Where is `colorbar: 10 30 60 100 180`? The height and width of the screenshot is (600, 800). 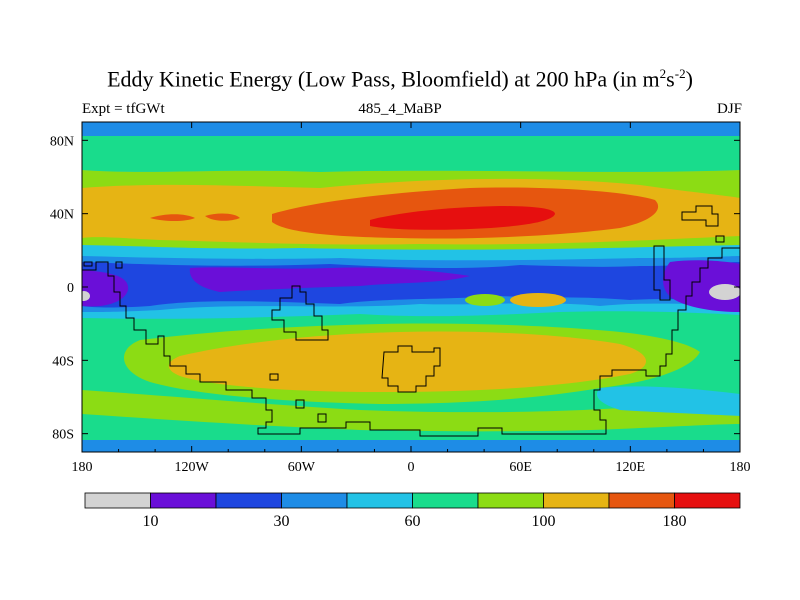
colorbar: 10 30 60 100 180 is located at coordinates (412, 511).